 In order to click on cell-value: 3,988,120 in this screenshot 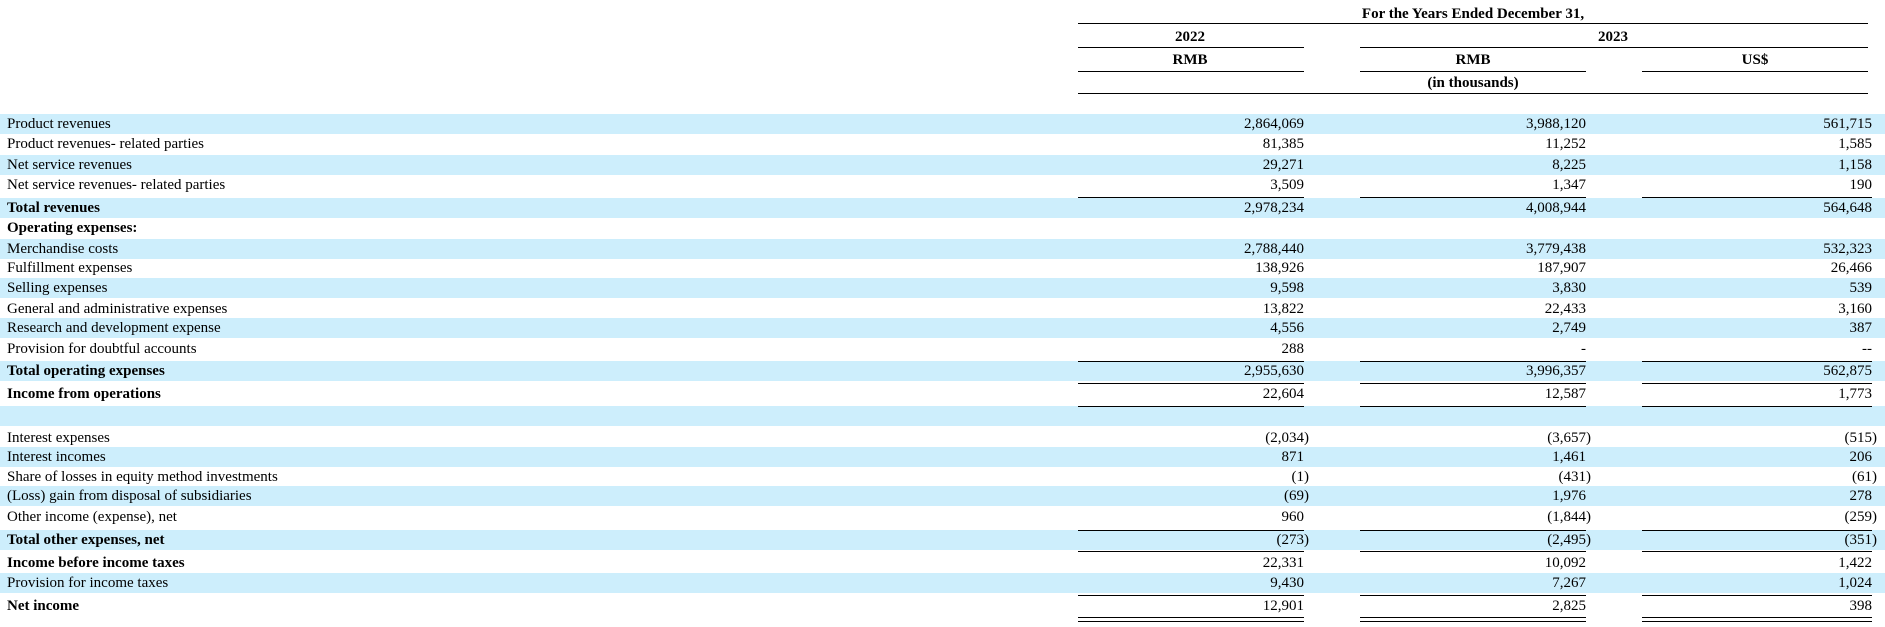, I will do `click(1556, 123)`.